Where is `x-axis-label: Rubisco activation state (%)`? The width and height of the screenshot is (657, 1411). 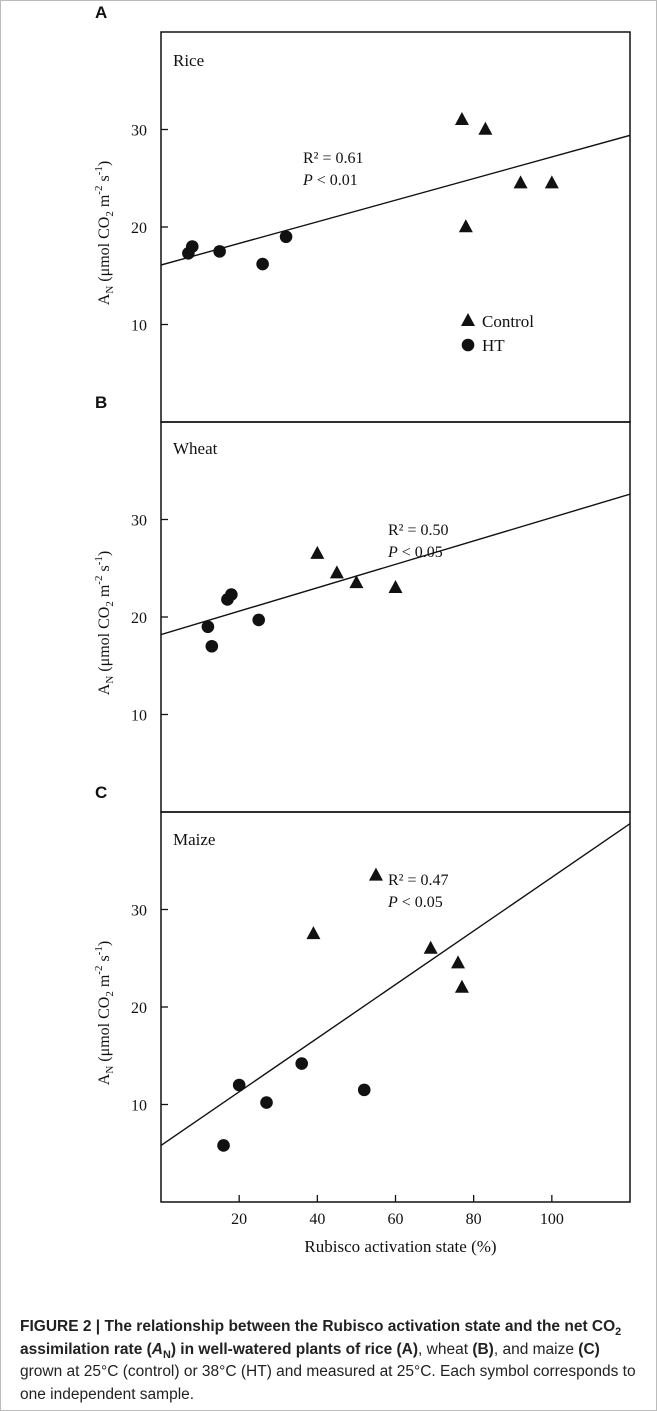 x-axis-label: Rubisco activation state (%) is located at coordinates (400, 1246).